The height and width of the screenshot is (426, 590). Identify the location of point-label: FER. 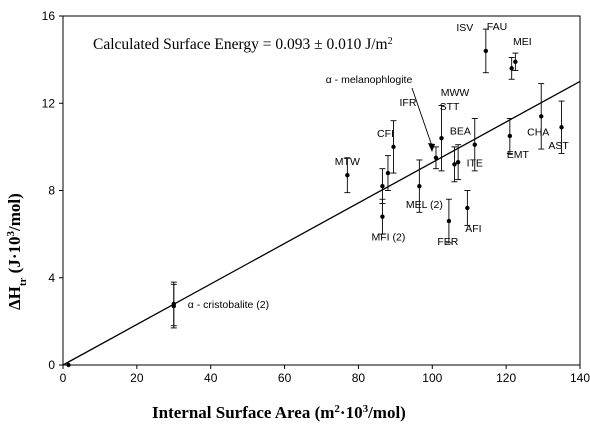
(447, 242).